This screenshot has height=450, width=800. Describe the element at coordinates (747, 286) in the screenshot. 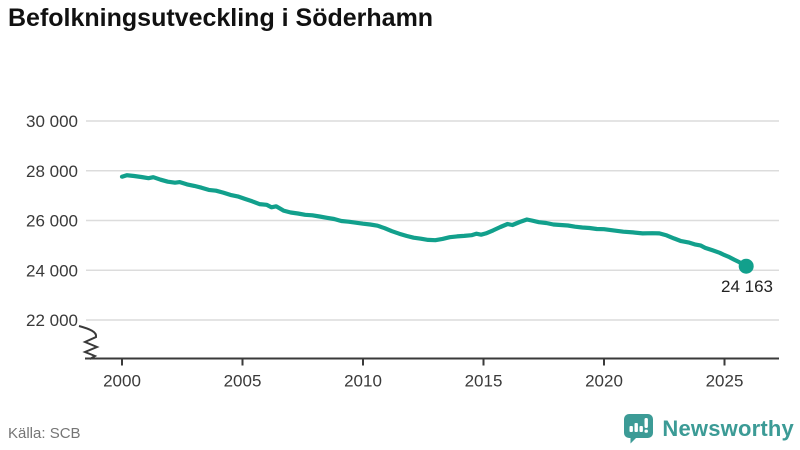

I see `latest-value-label: 24 163` at that location.